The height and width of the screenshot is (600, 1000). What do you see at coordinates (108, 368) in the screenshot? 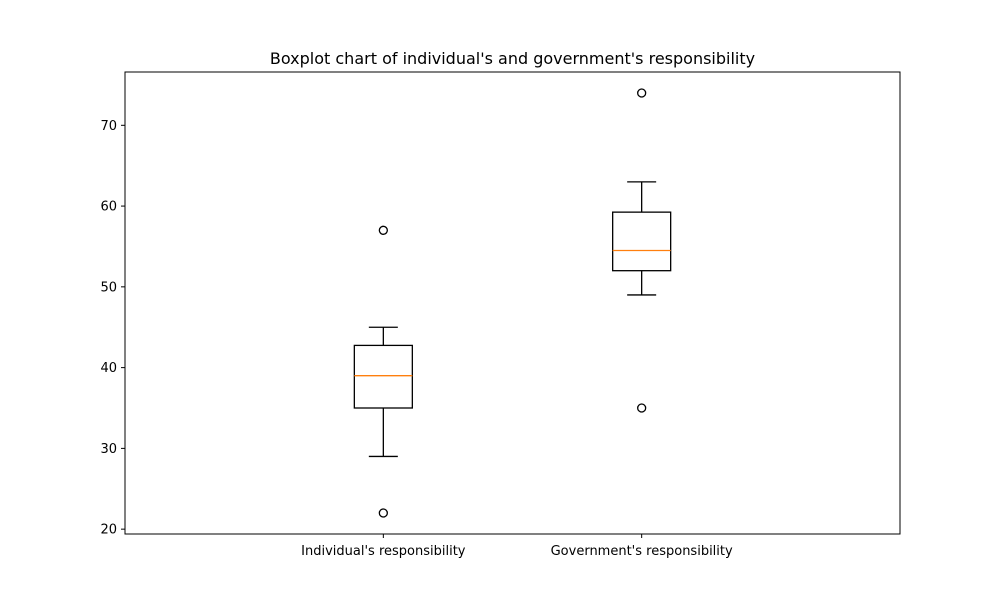
I see `y-tick-label: 40` at bounding box center [108, 368].